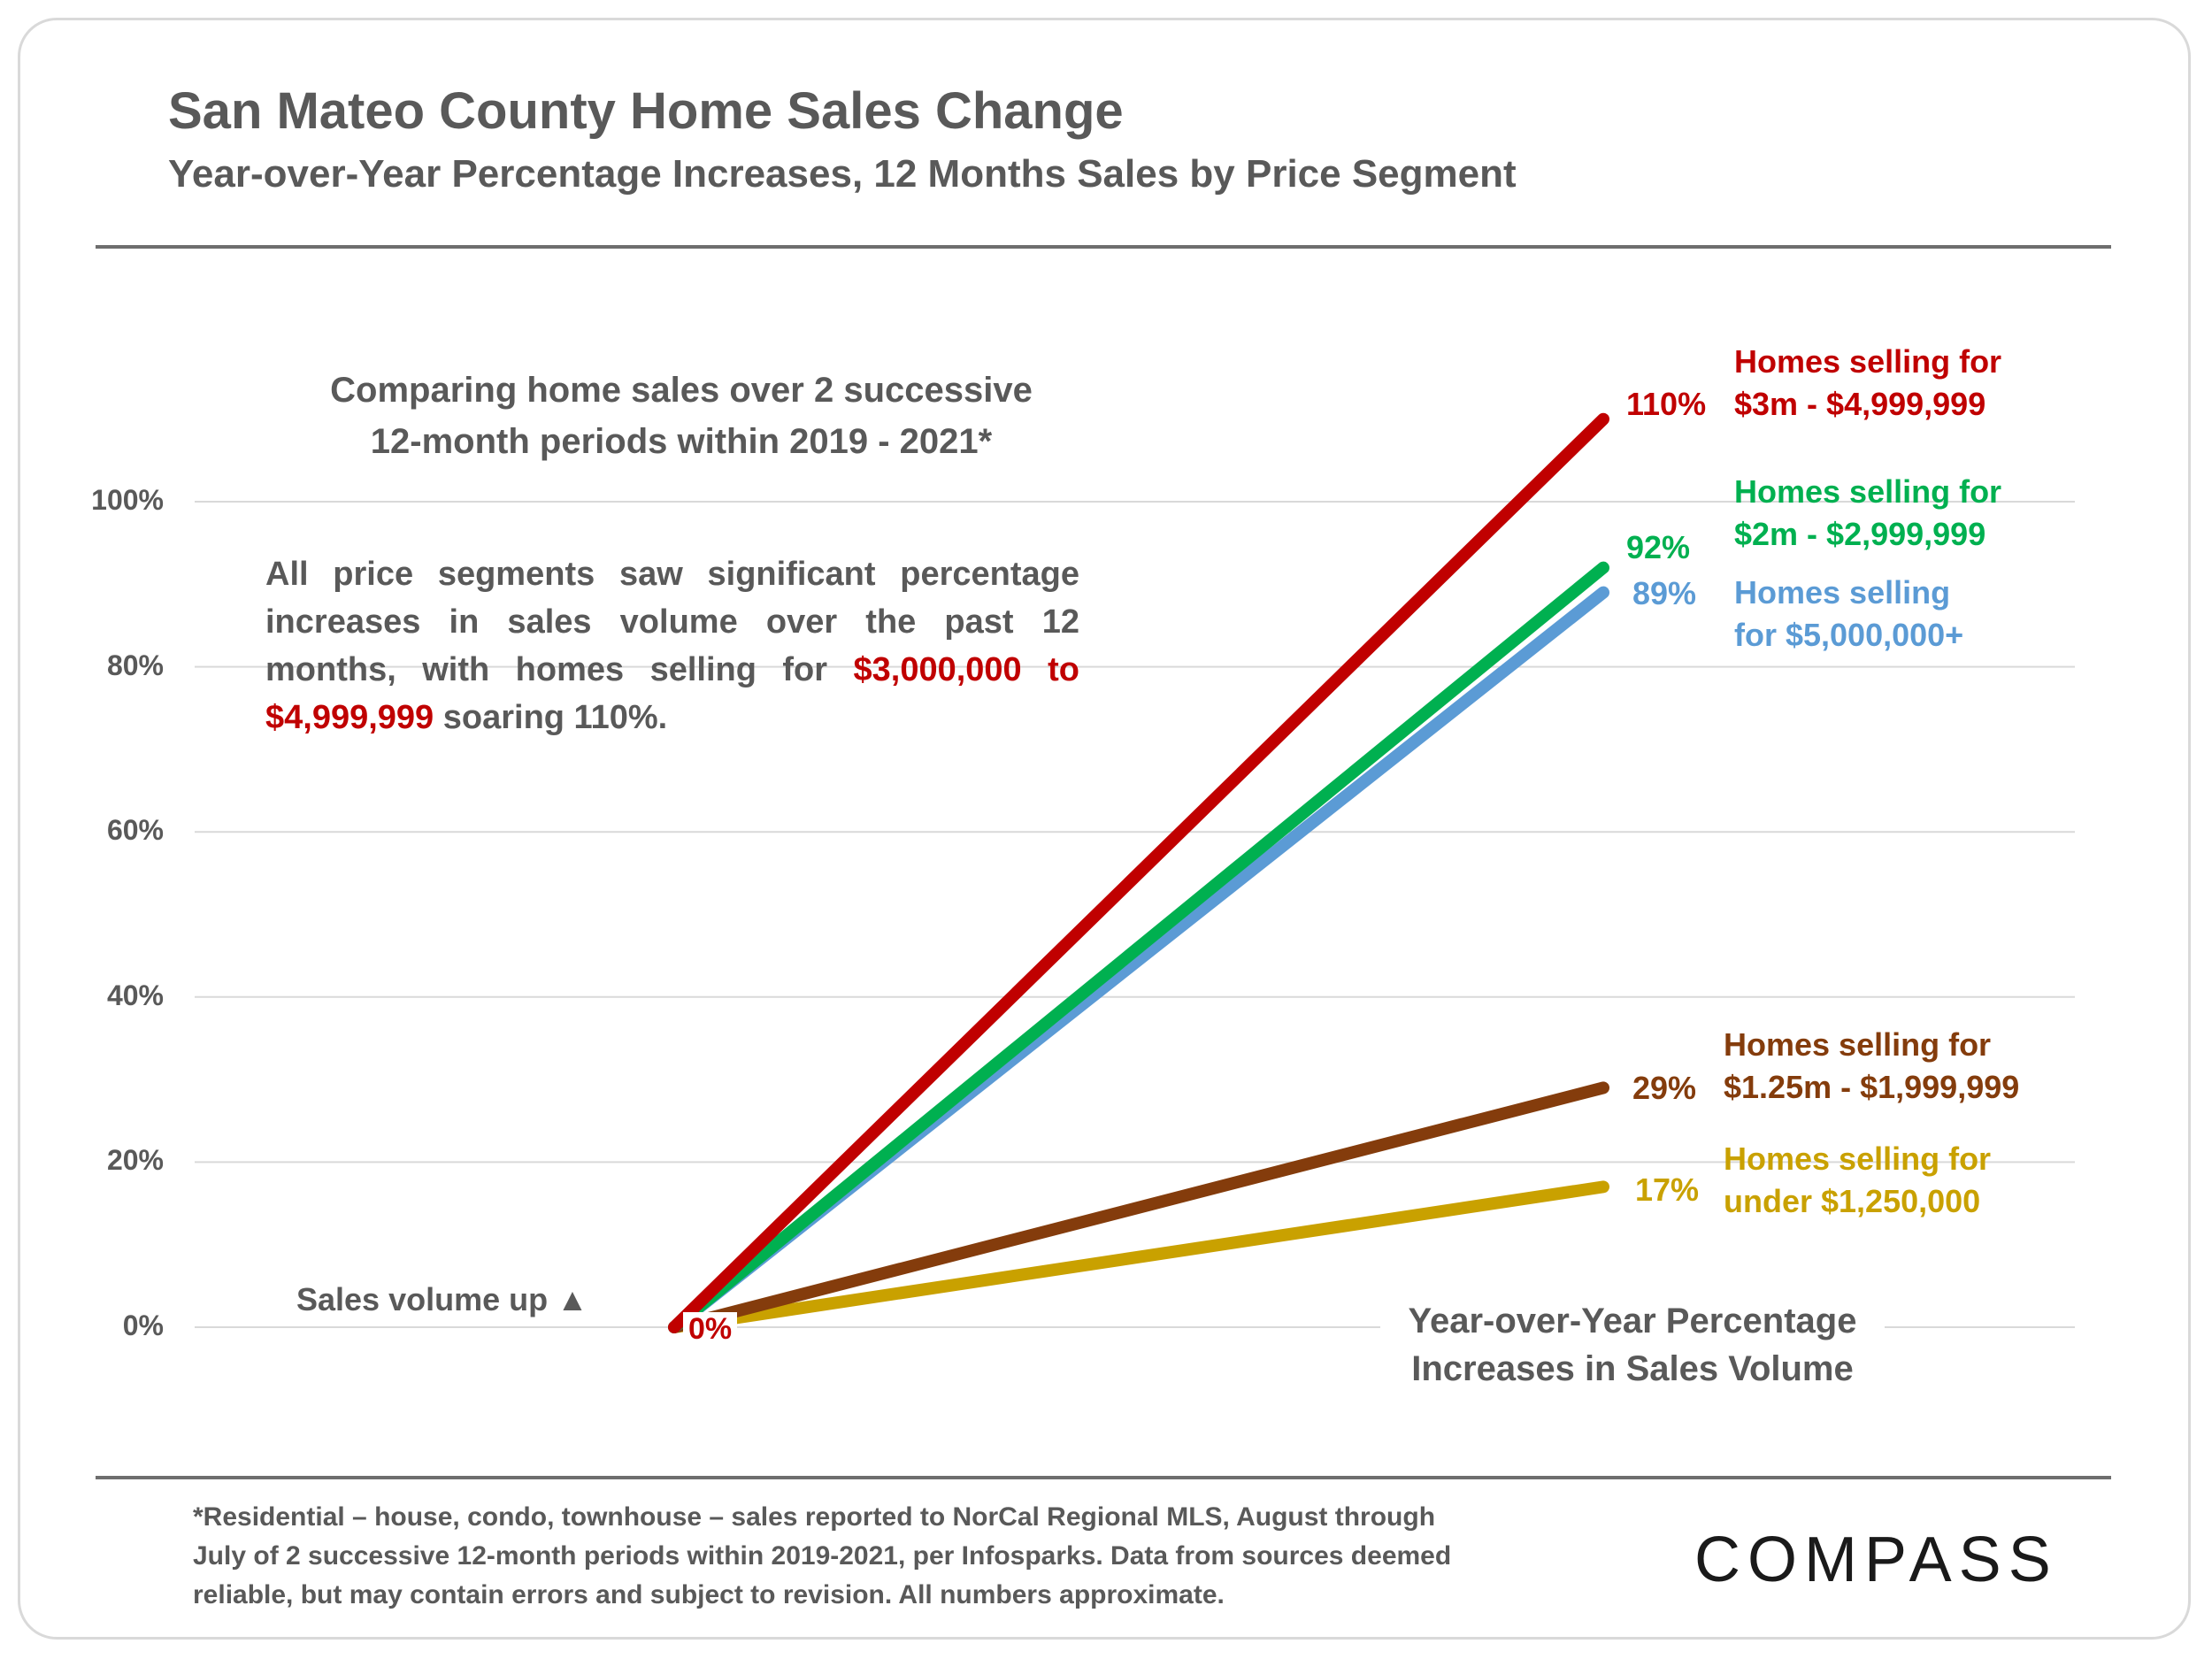 This screenshot has width=2212, height=1659. Describe the element at coordinates (1659, 547) in the screenshot. I see `end-value-label-s2m: 92%` at that location.